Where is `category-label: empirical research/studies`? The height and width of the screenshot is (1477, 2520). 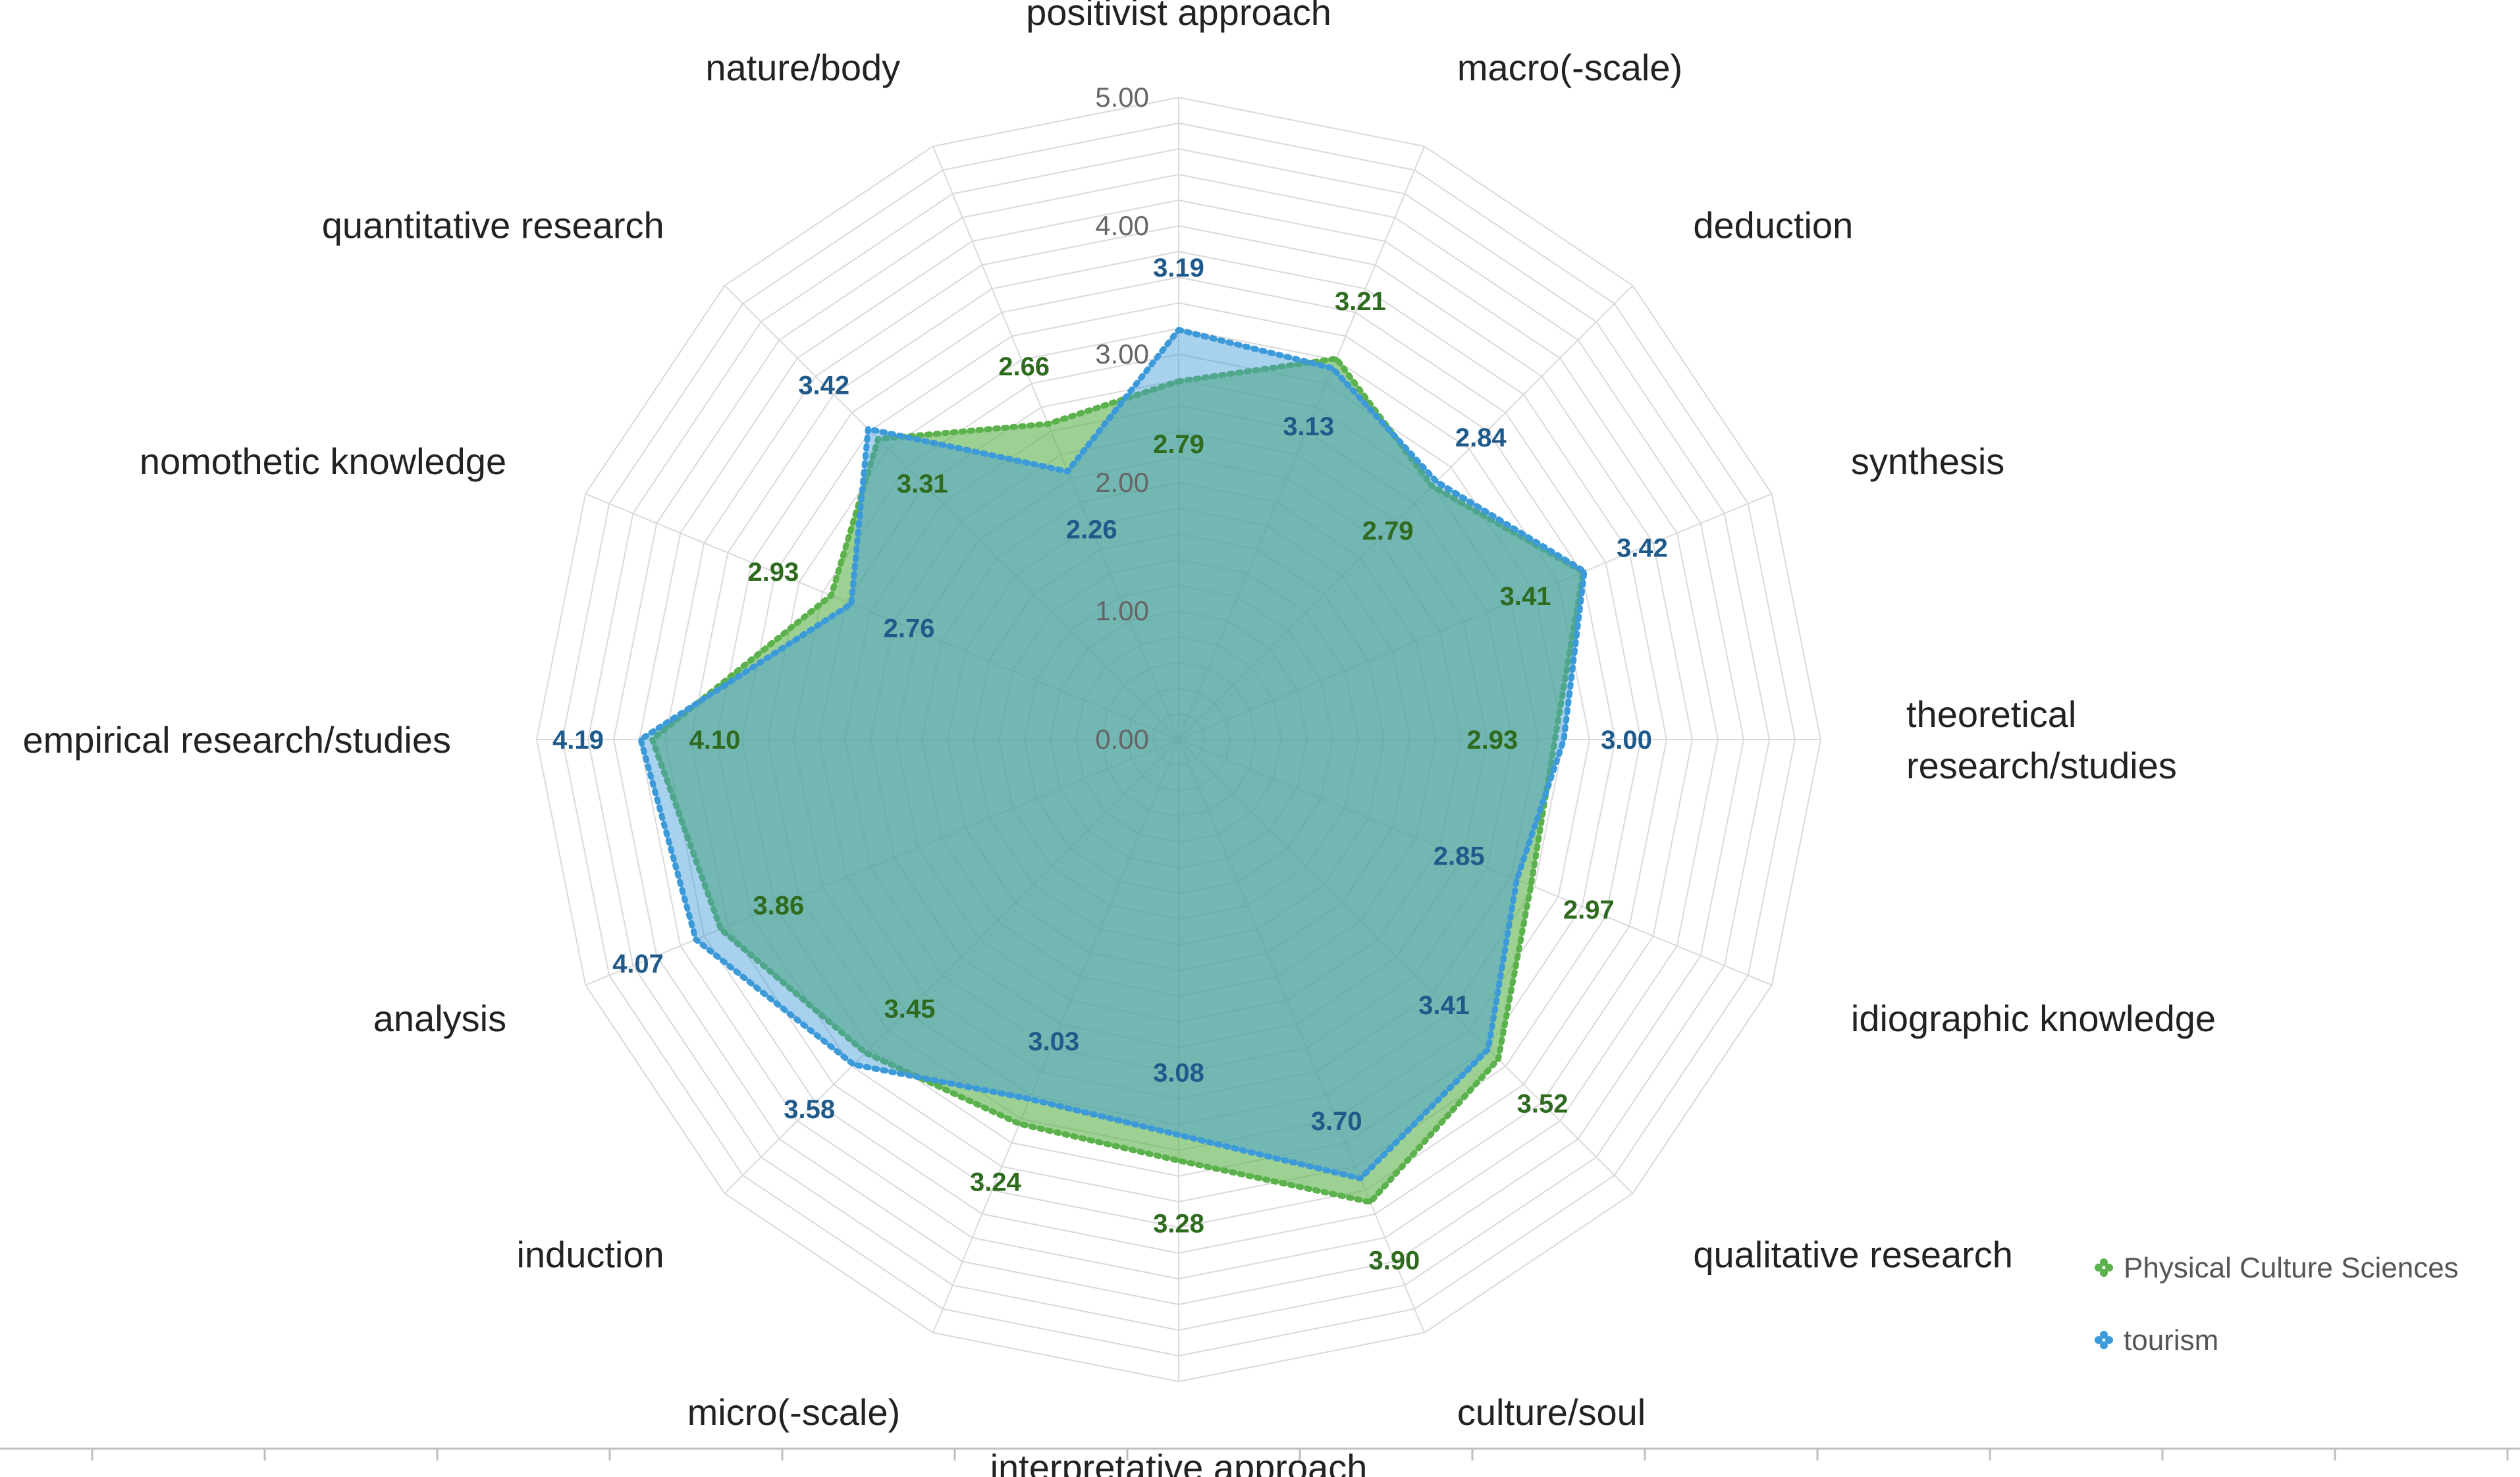 category-label: empirical research/studies is located at coordinates (237, 740).